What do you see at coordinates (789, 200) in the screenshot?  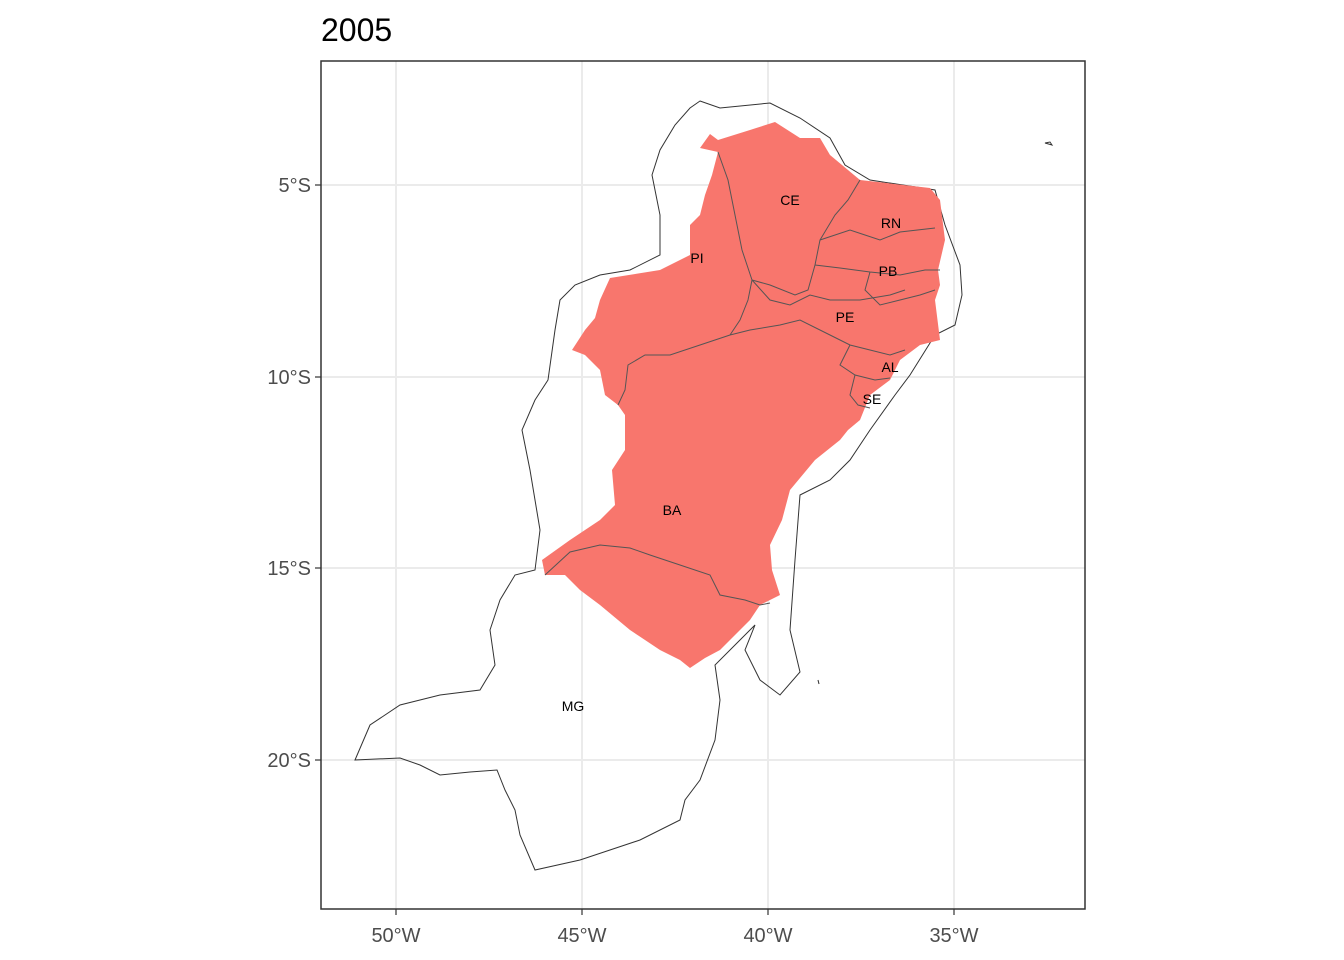 I see `state-label-ce: CE` at bounding box center [789, 200].